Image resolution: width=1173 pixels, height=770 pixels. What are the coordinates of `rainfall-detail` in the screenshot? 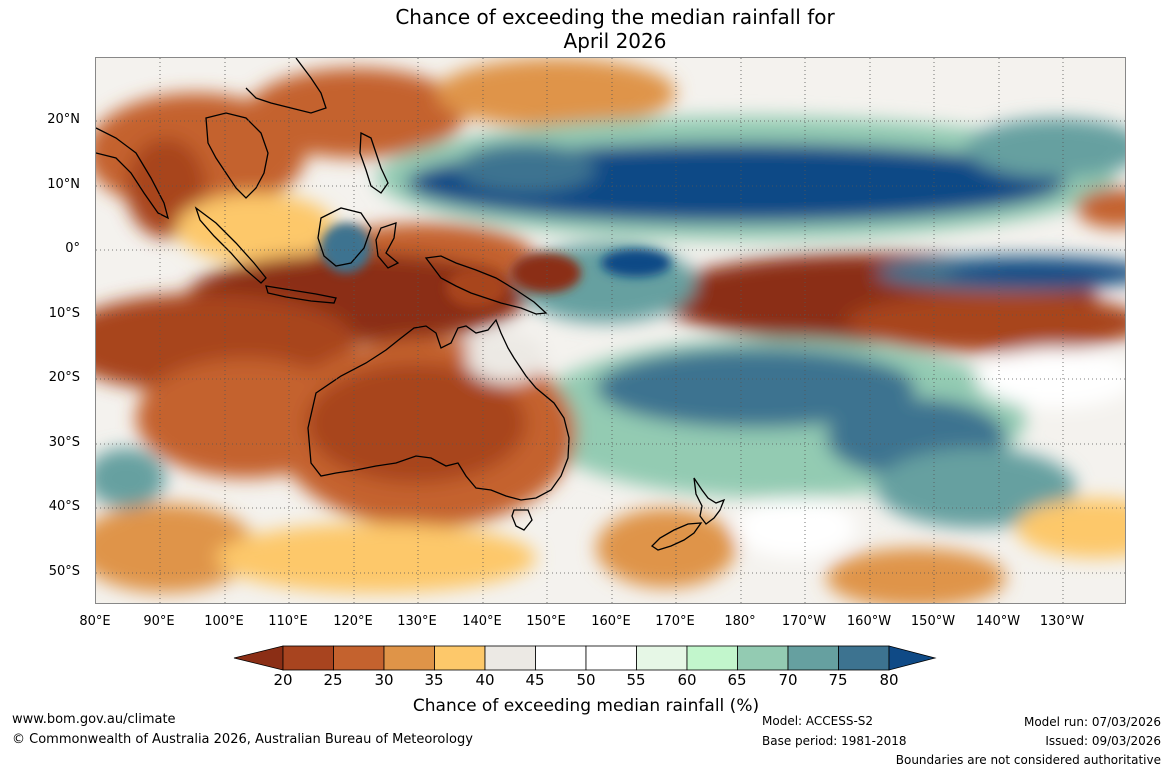 It's located at (496, 265).